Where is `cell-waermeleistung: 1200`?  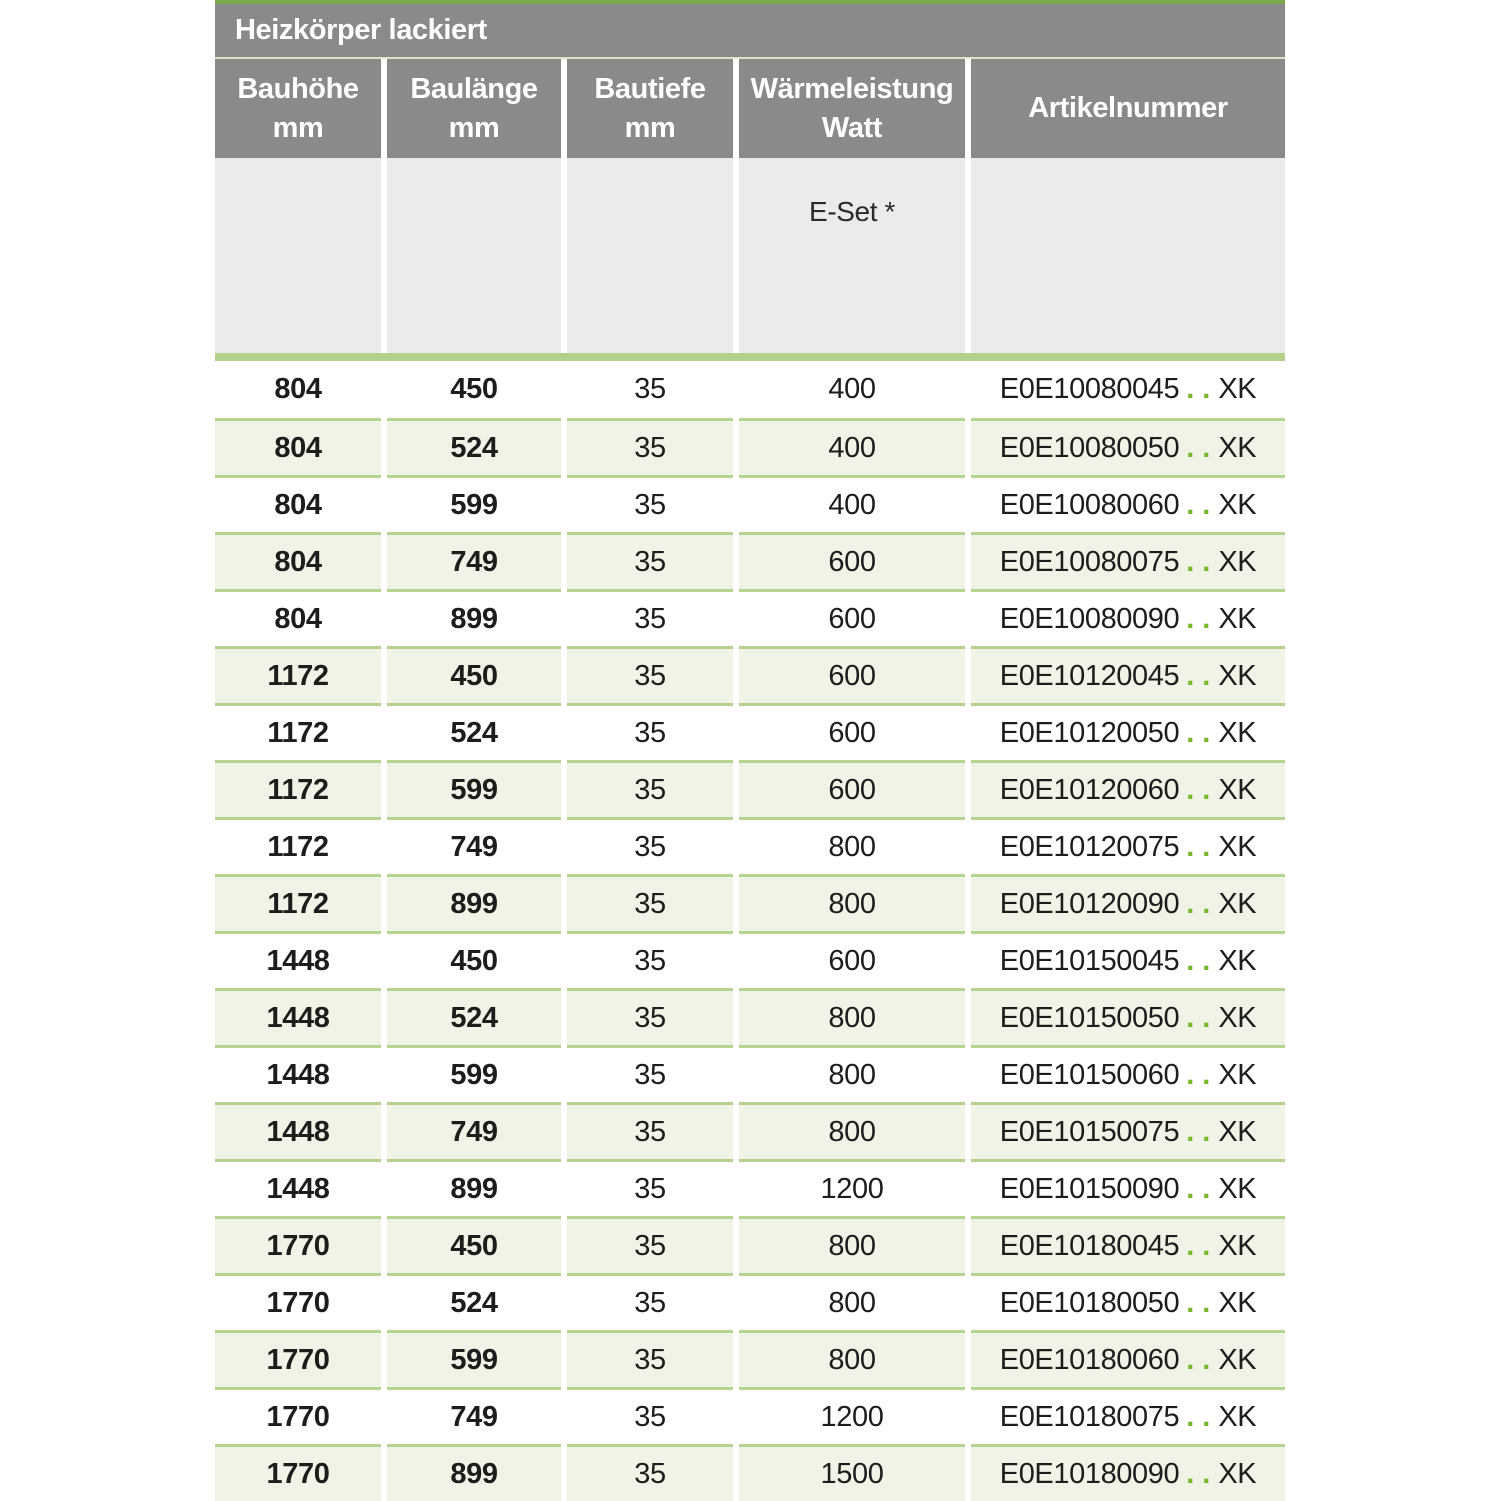
cell-waermeleistung: 1200 is located at coordinates (852, 1187).